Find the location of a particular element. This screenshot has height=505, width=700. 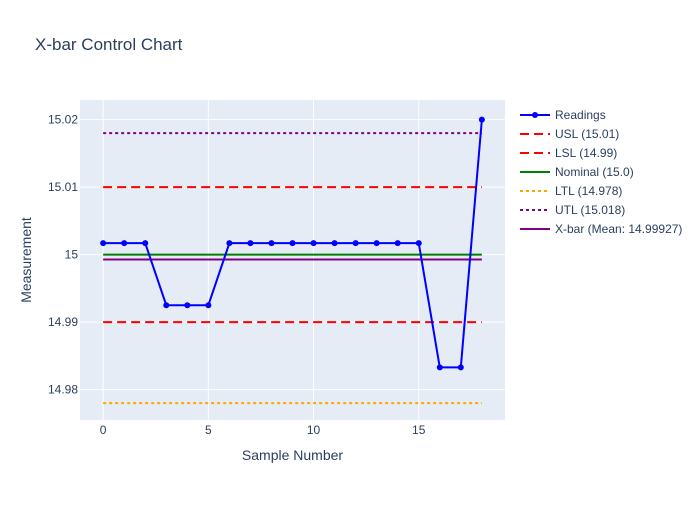

y-tick-label: 15 is located at coordinates (72, 255).